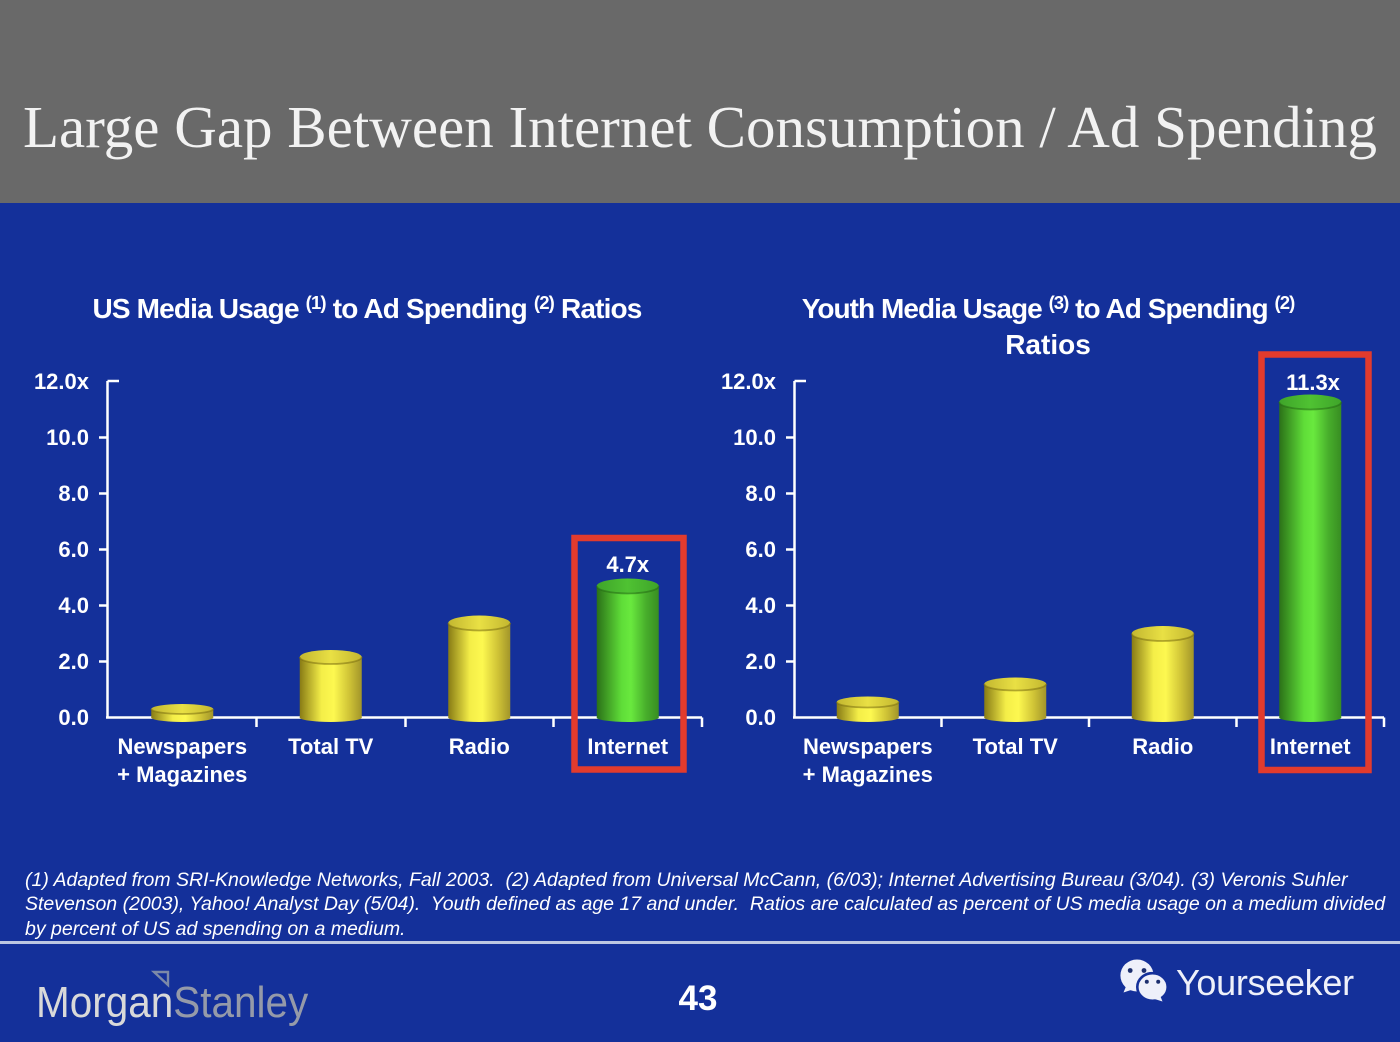 This screenshot has height=1042, width=1400. What do you see at coordinates (1048, 308) in the screenshot?
I see `svg-text:Youth Media Usage (3) to Ad Sp: Youth Media Usage (3) to Ad Spending (2)` at bounding box center [1048, 308].